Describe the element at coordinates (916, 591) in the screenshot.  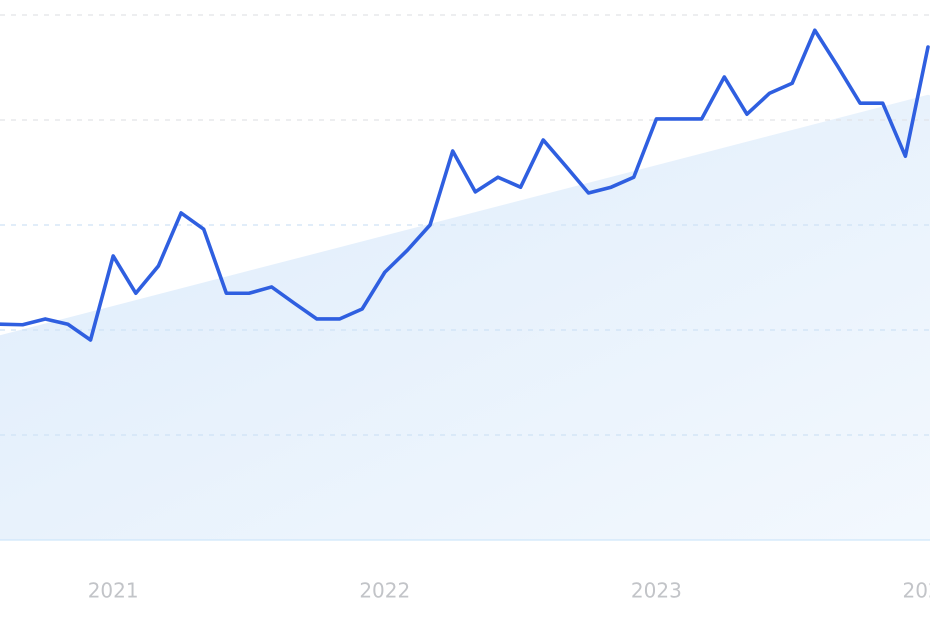
I see `x-tick-label: 2024` at that location.